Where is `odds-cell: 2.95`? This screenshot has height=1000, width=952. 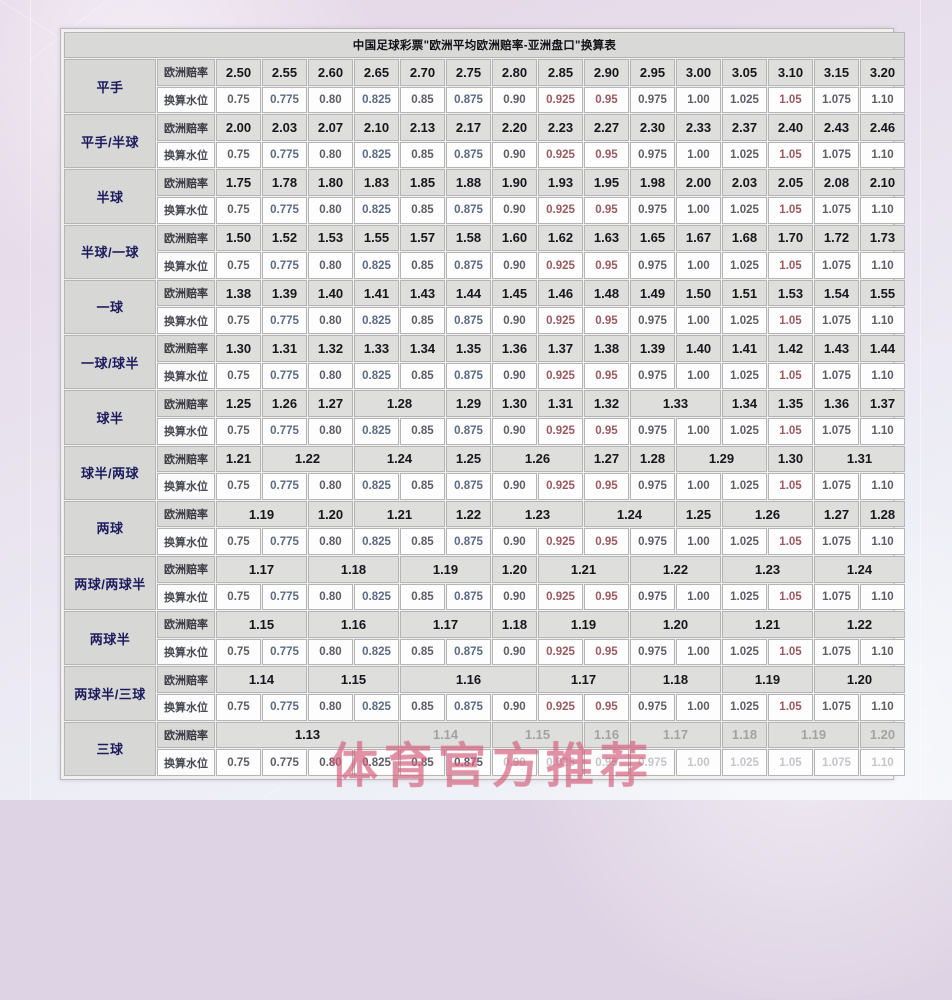
odds-cell: 2.95 is located at coordinates (652, 72).